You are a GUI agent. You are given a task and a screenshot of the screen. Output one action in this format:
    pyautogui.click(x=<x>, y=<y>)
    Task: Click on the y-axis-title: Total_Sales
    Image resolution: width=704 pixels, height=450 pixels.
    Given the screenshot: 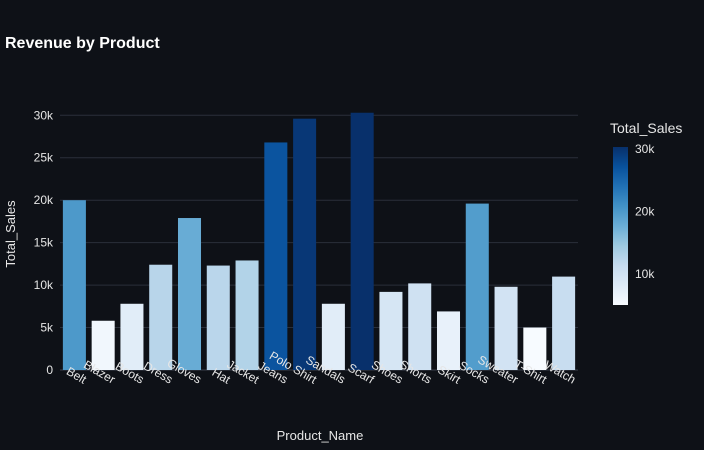 What is the action you would take?
    pyautogui.click(x=10, y=234)
    